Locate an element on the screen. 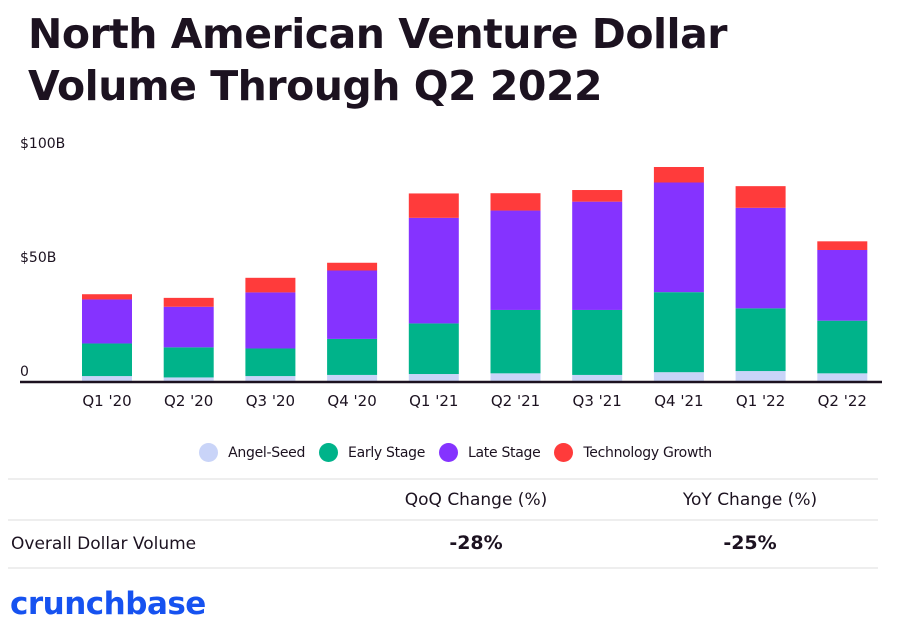 Image resolution: width=911 pixels, height=641 pixels. yoy-value: -25% is located at coordinates (750, 543).